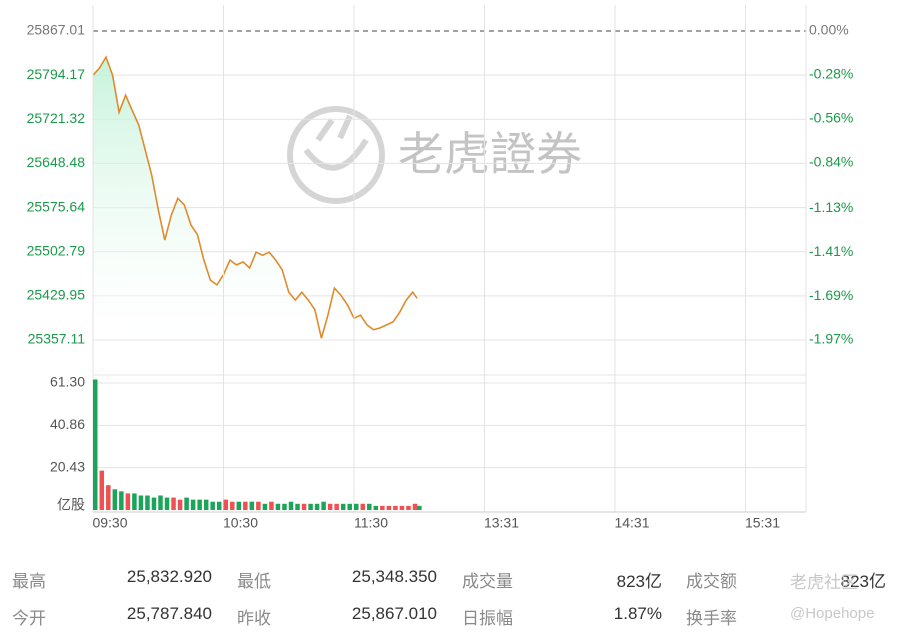 This screenshot has width=902, height=638. What do you see at coordinates (831, 251) in the screenshot?
I see `y2-tick-label: -1.41%` at bounding box center [831, 251].